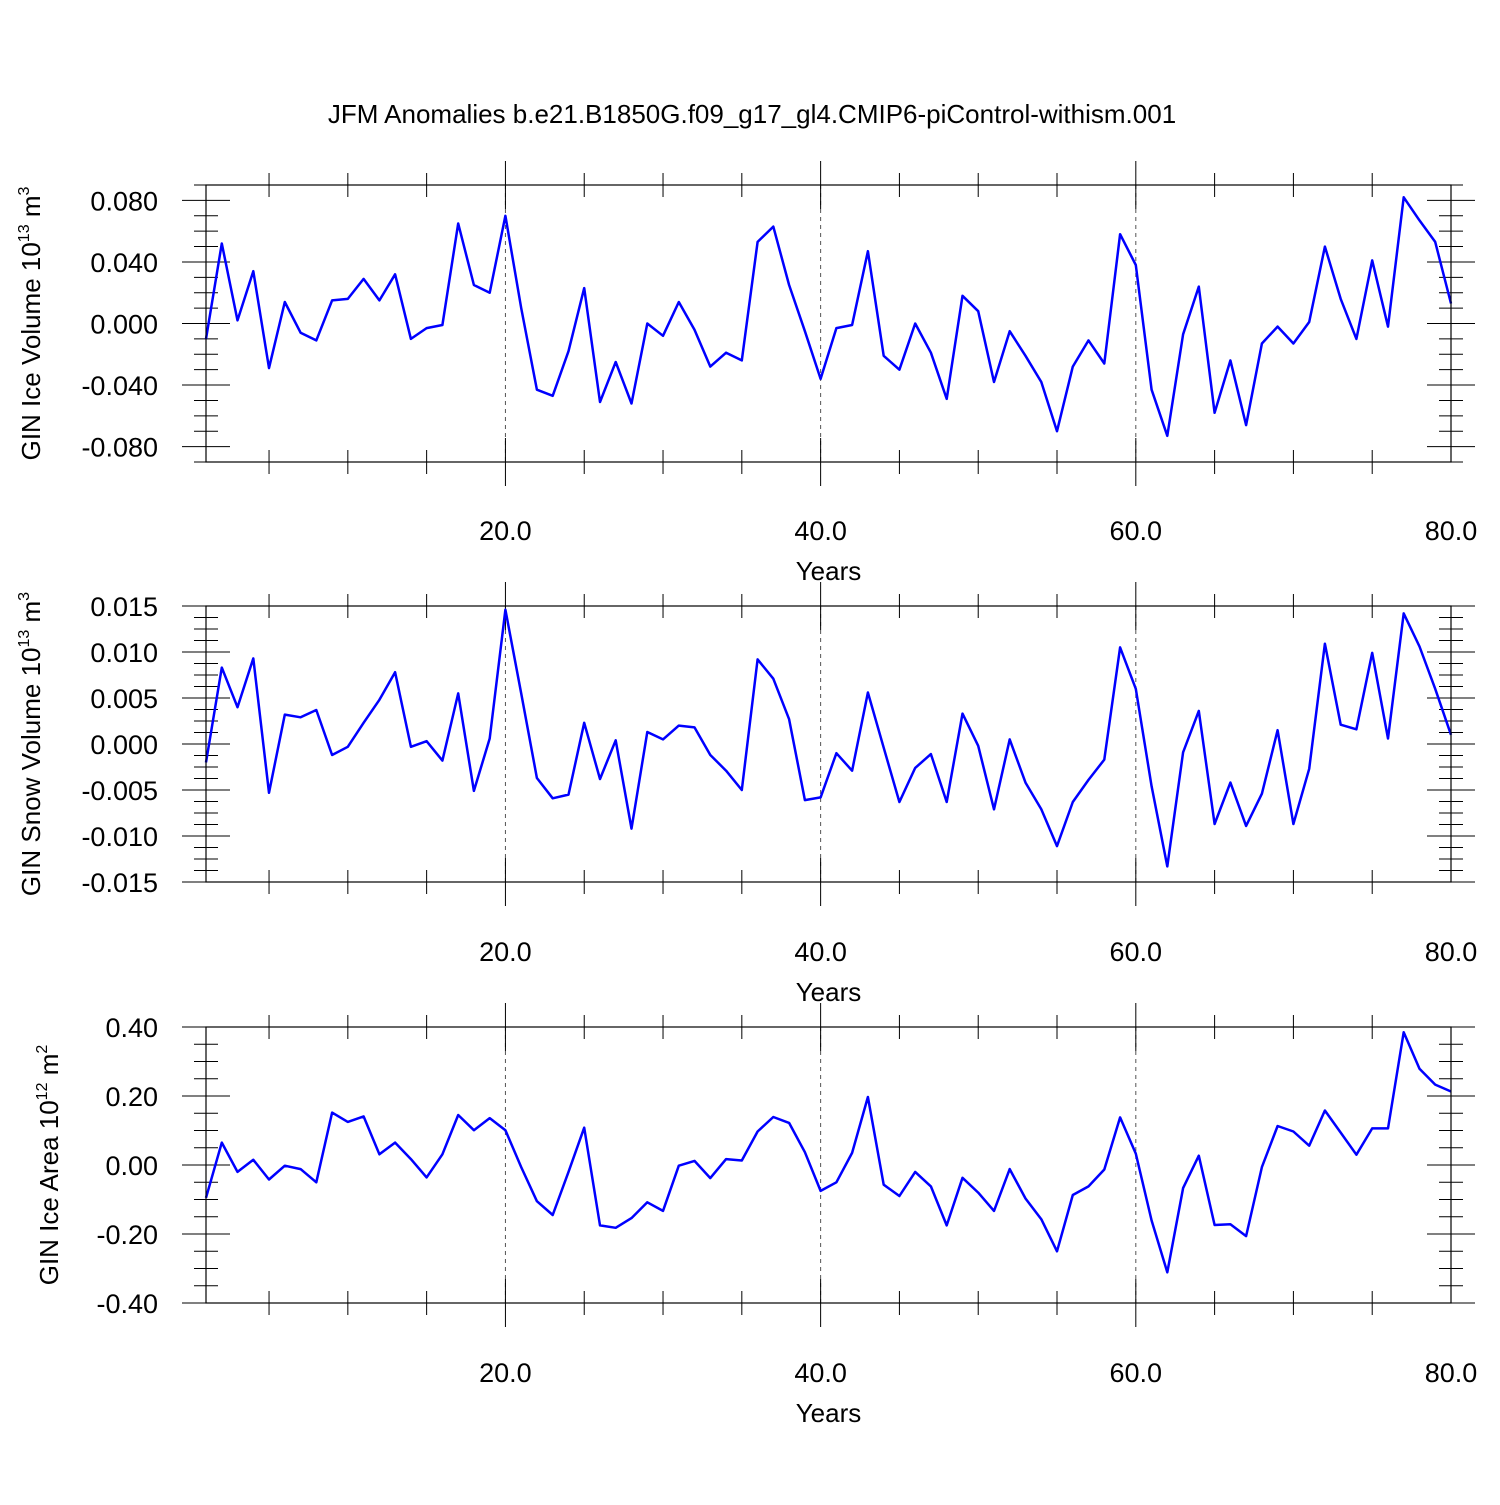 Image resolution: width=1500 pixels, height=1505 pixels. What do you see at coordinates (131, 1028) in the screenshot?
I see `y-tick-label: 0.40` at bounding box center [131, 1028].